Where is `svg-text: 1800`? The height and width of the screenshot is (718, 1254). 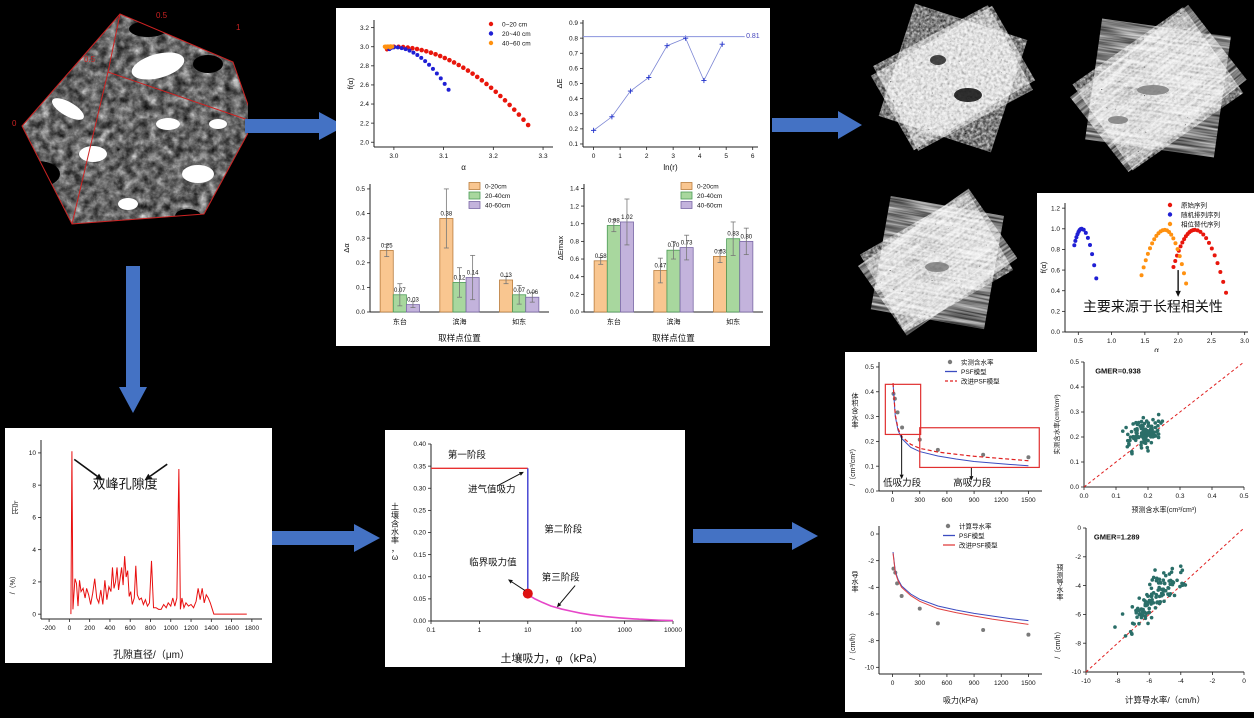
svg-text: 1800 is located at coordinates (252, 628).